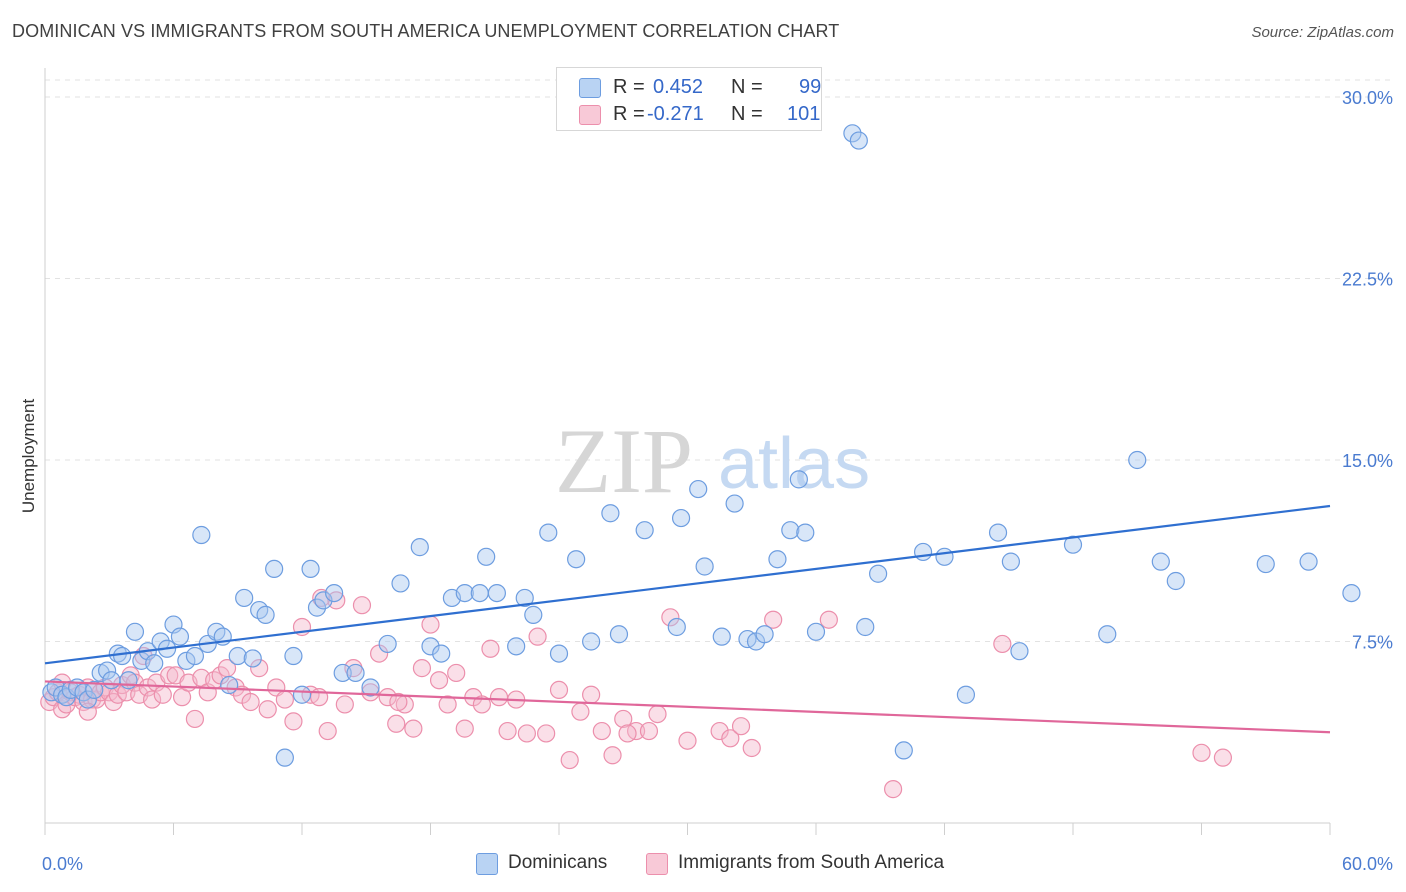 The image size is (1406, 892). Describe the element at coordinates (1367, 280) in the screenshot. I see `y-tick-label: 22.5%` at that location.